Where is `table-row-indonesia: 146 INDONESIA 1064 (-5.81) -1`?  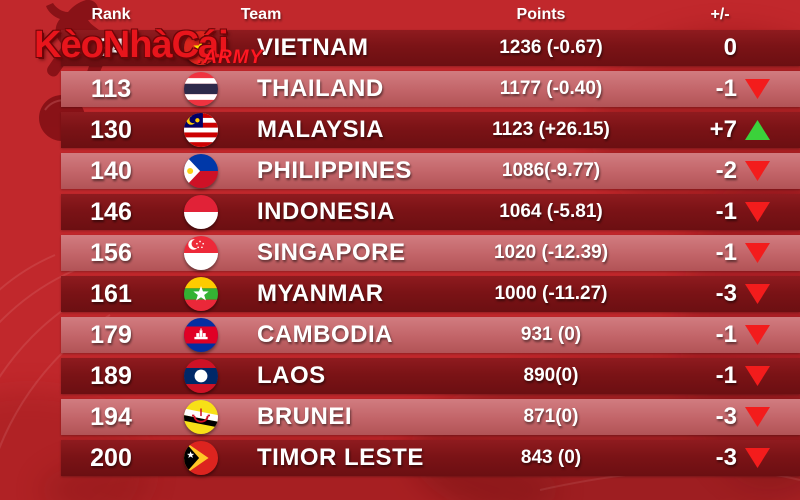 table-row-indonesia: 146 INDONESIA 1064 (-5.81) -1 is located at coordinates (430, 212).